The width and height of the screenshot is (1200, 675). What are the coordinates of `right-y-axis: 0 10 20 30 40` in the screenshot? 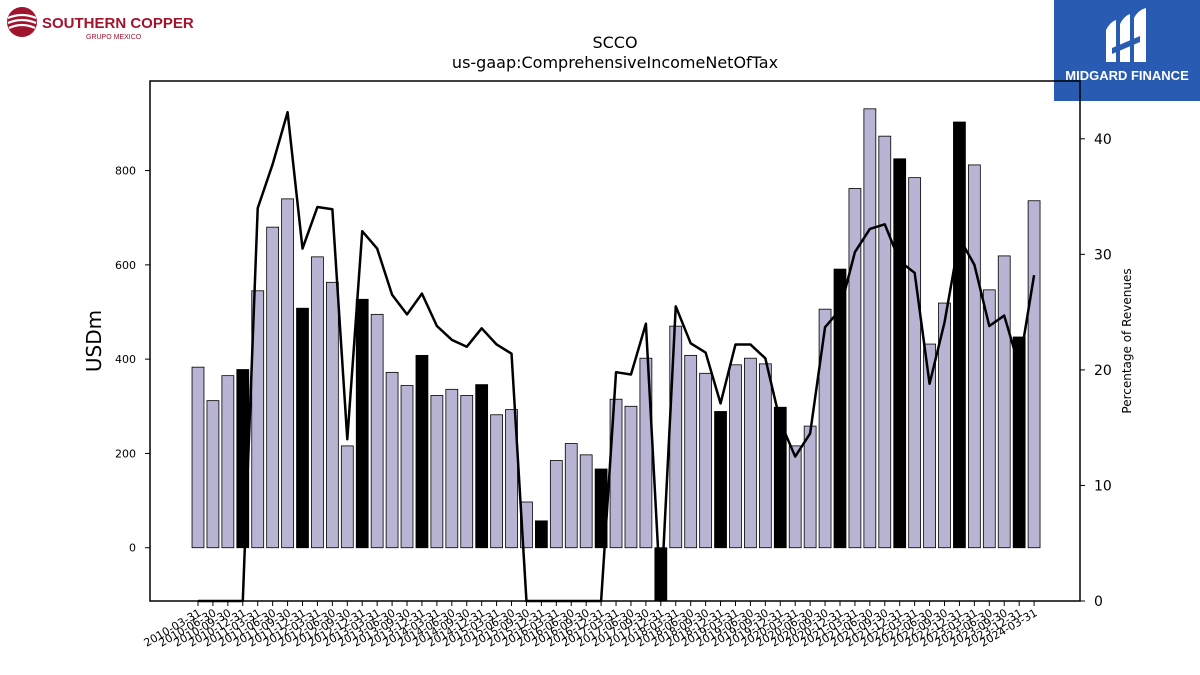 It's located at (1096, 371).